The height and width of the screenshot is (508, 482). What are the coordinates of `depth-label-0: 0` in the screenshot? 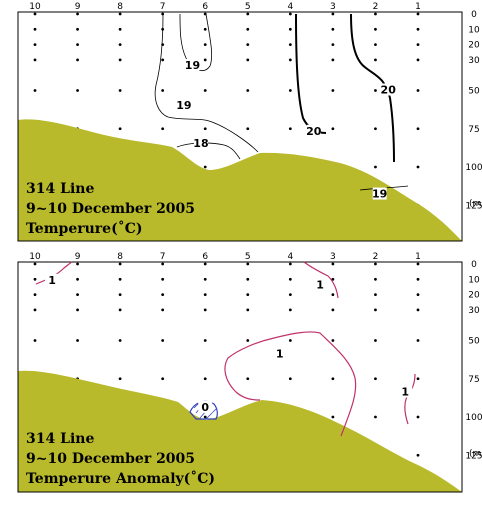 It's located at (474, 15).